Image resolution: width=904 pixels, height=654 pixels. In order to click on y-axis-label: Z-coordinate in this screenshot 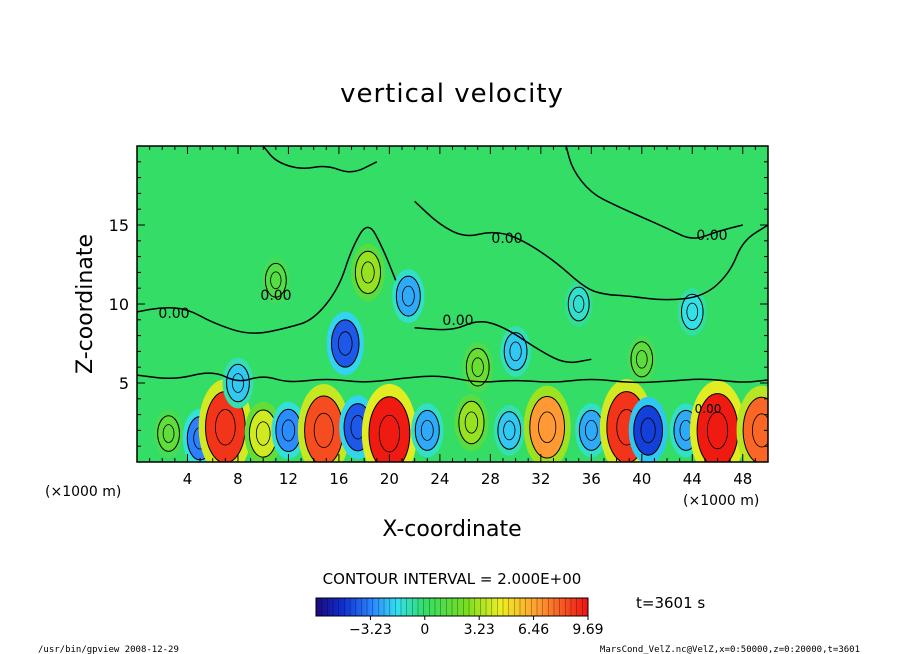, I will do `click(85, 304)`.